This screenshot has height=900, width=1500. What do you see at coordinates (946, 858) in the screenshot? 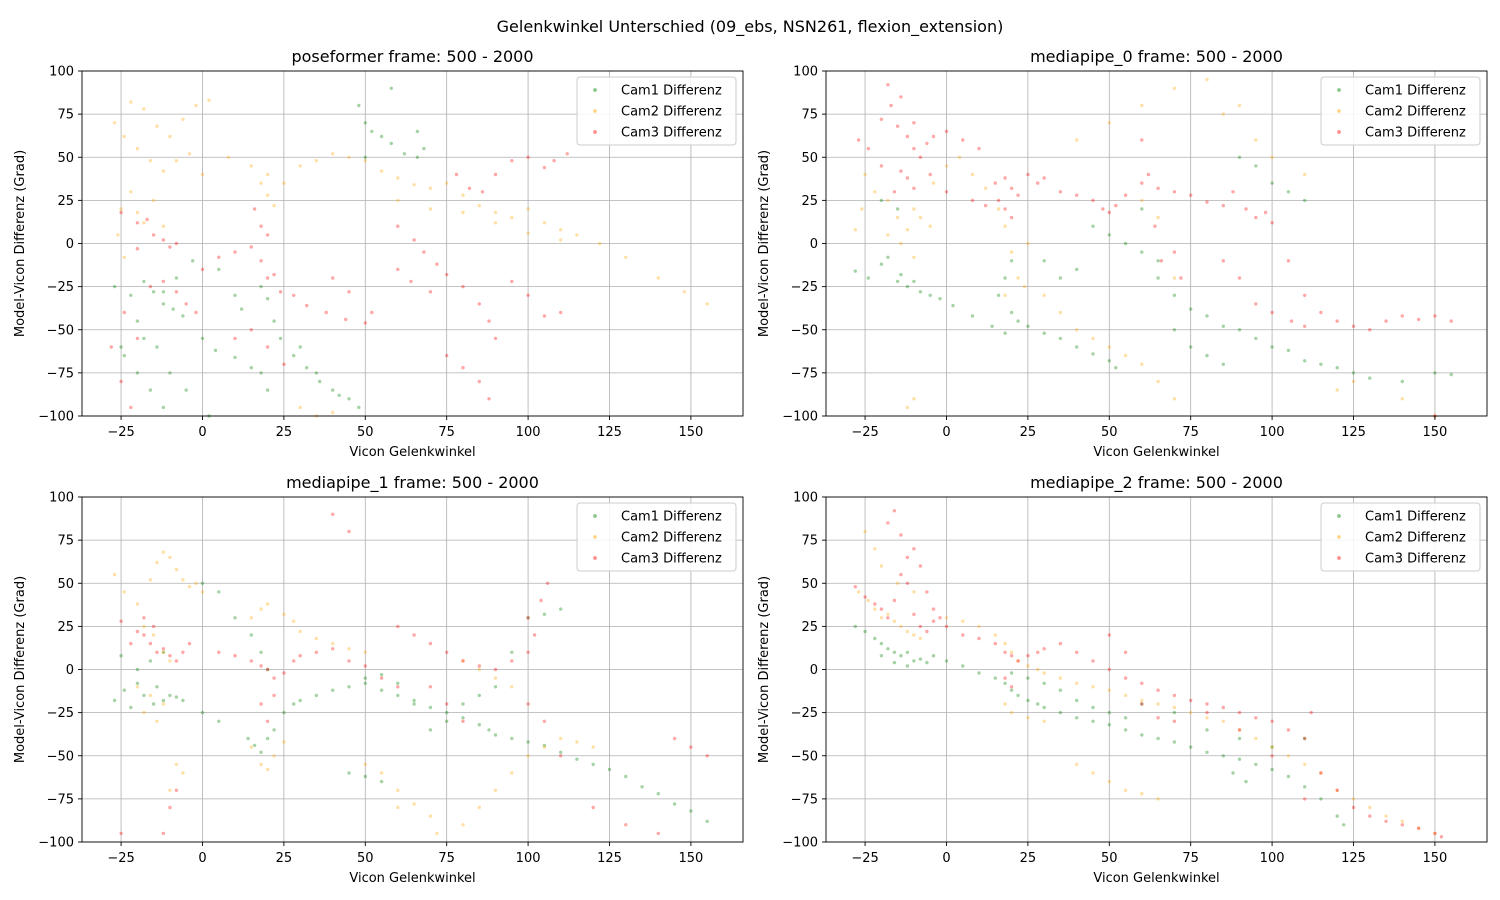
I see `x-tick-label: 0` at bounding box center [946, 858].